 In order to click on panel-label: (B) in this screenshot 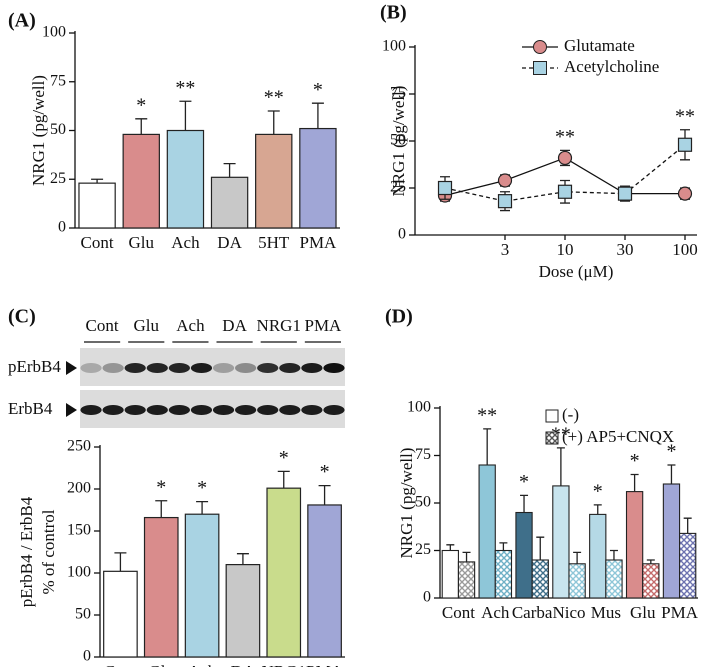, I will do `click(393, 13)`.